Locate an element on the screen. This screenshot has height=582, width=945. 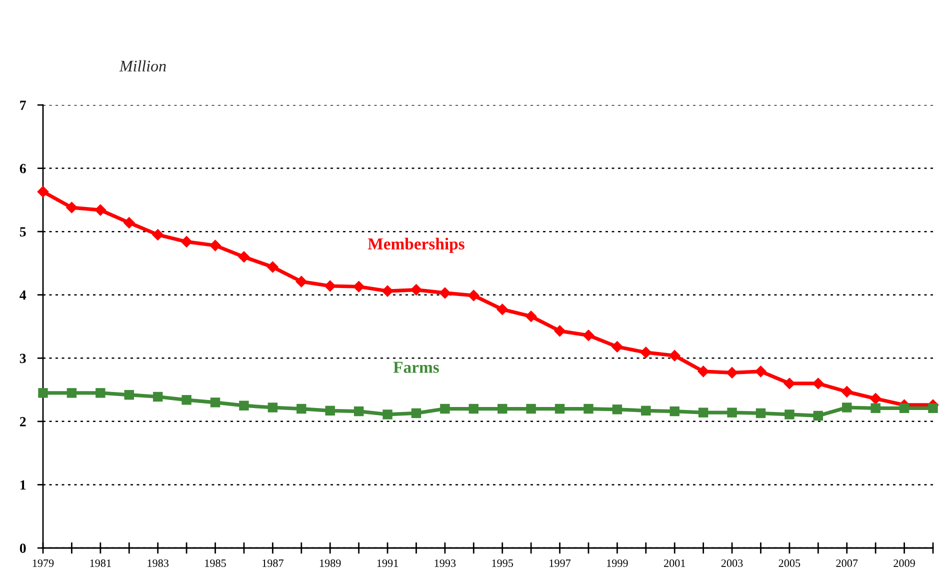
y-tick-label: 5 is located at coordinates (23, 232).